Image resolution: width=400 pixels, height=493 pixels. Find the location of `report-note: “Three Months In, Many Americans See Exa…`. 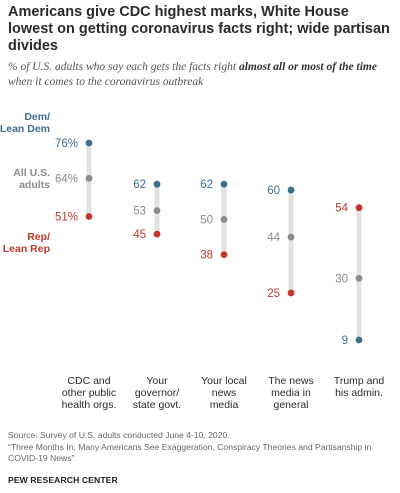

report-note: “Three Months In, Many Americans See Exa… is located at coordinates (190, 452).